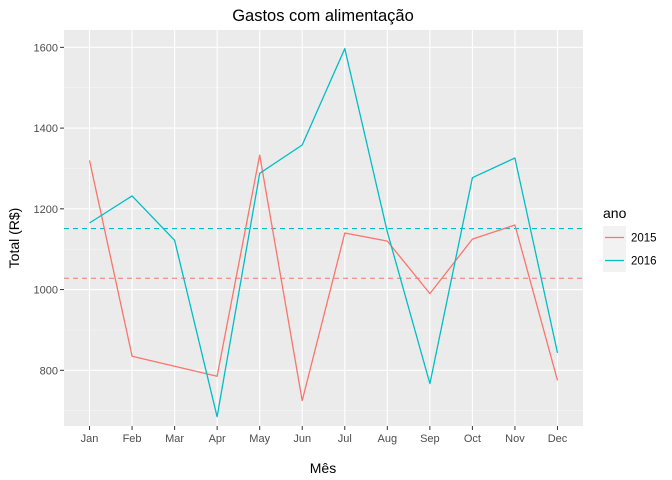  Describe the element at coordinates (46, 291) in the screenshot. I see `y-tick-label: 1000` at that location.